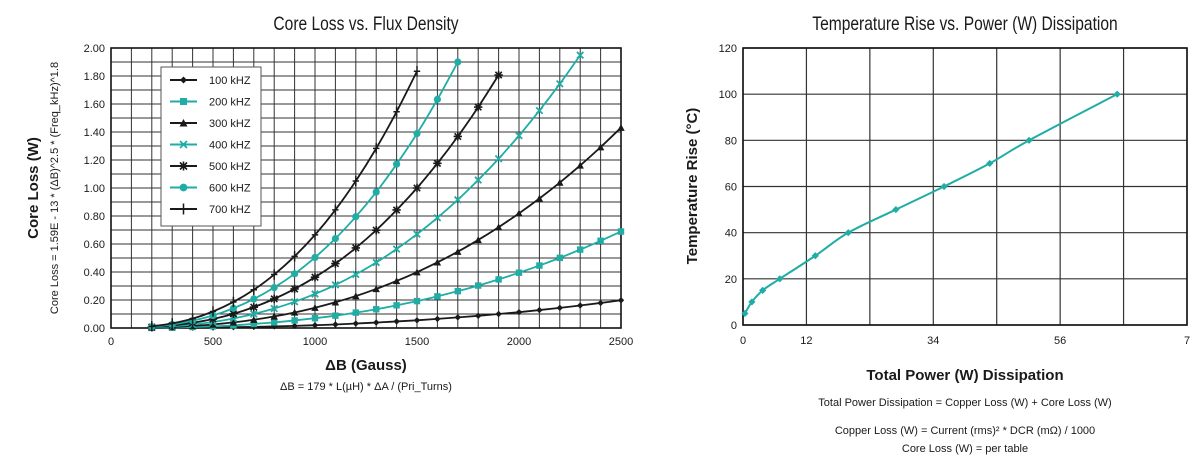 The width and height of the screenshot is (1200, 464). I want to click on x-tick-label: 2000, so click(519, 342).